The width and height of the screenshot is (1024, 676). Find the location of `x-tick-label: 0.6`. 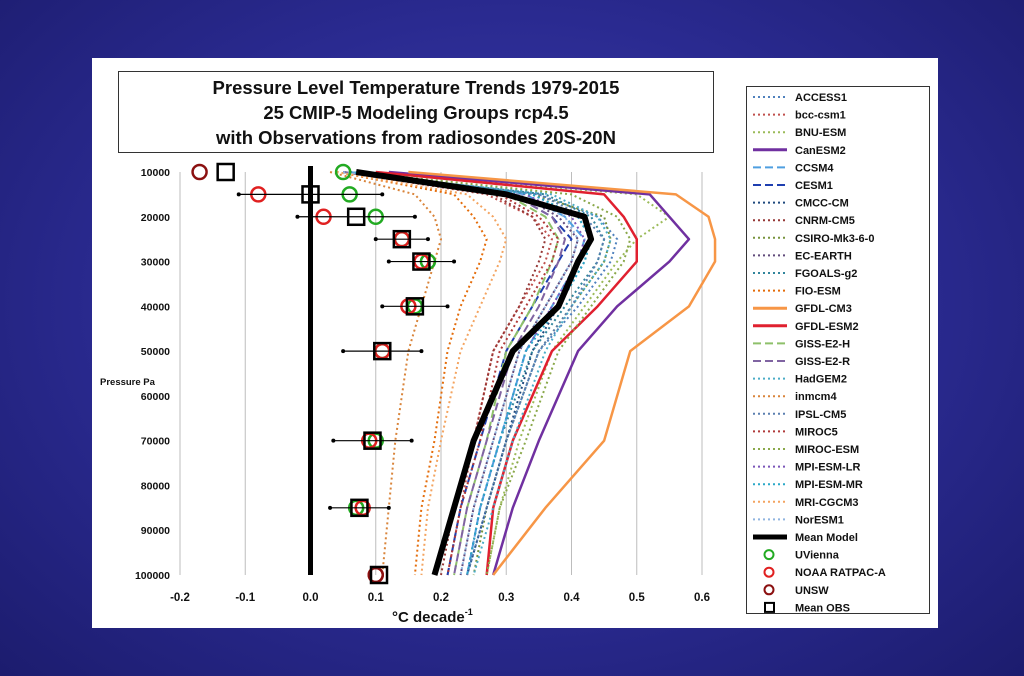

x-tick-label: 0.6 is located at coordinates (702, 598).